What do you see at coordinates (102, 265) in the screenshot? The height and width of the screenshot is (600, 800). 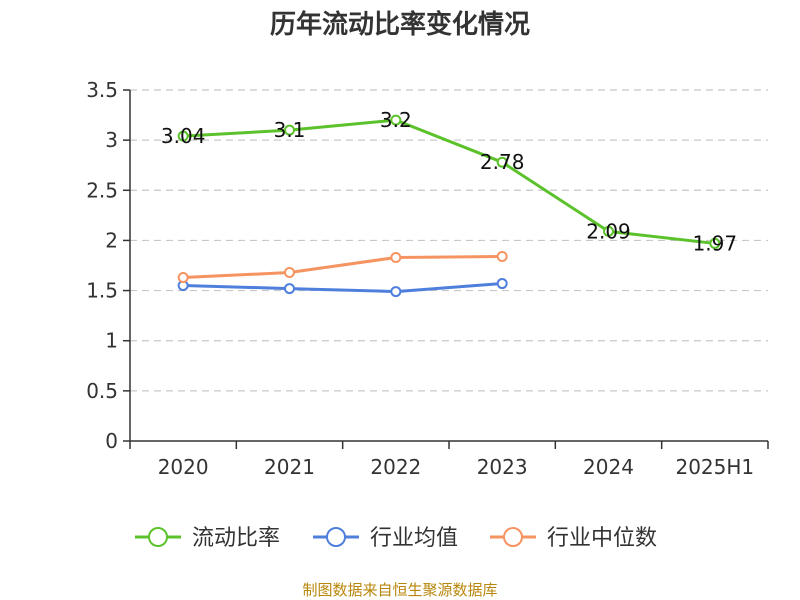 I see `y-axis-ticks: 0 0.5 1 1.5 2 2.5 3 3.5` at bounding box center [102, 265].